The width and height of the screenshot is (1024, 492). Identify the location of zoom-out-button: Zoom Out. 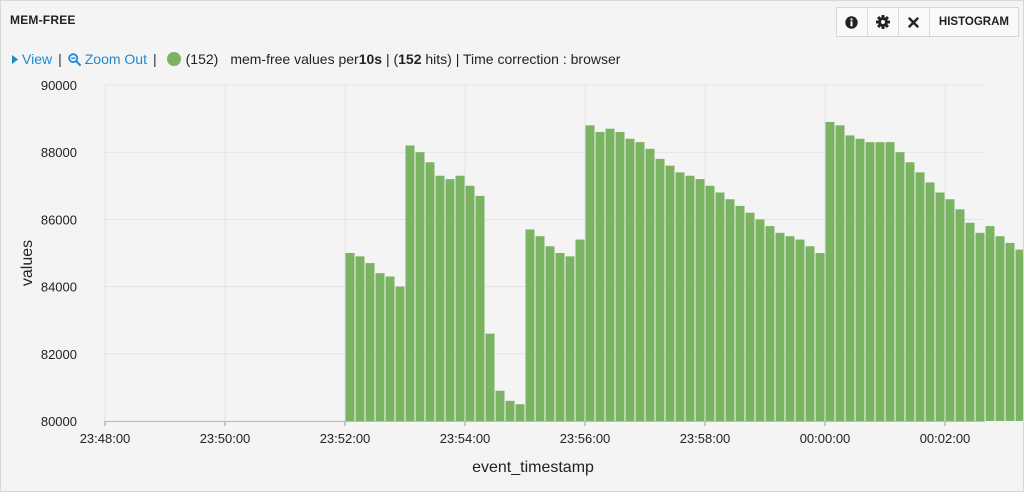
(107, 59).